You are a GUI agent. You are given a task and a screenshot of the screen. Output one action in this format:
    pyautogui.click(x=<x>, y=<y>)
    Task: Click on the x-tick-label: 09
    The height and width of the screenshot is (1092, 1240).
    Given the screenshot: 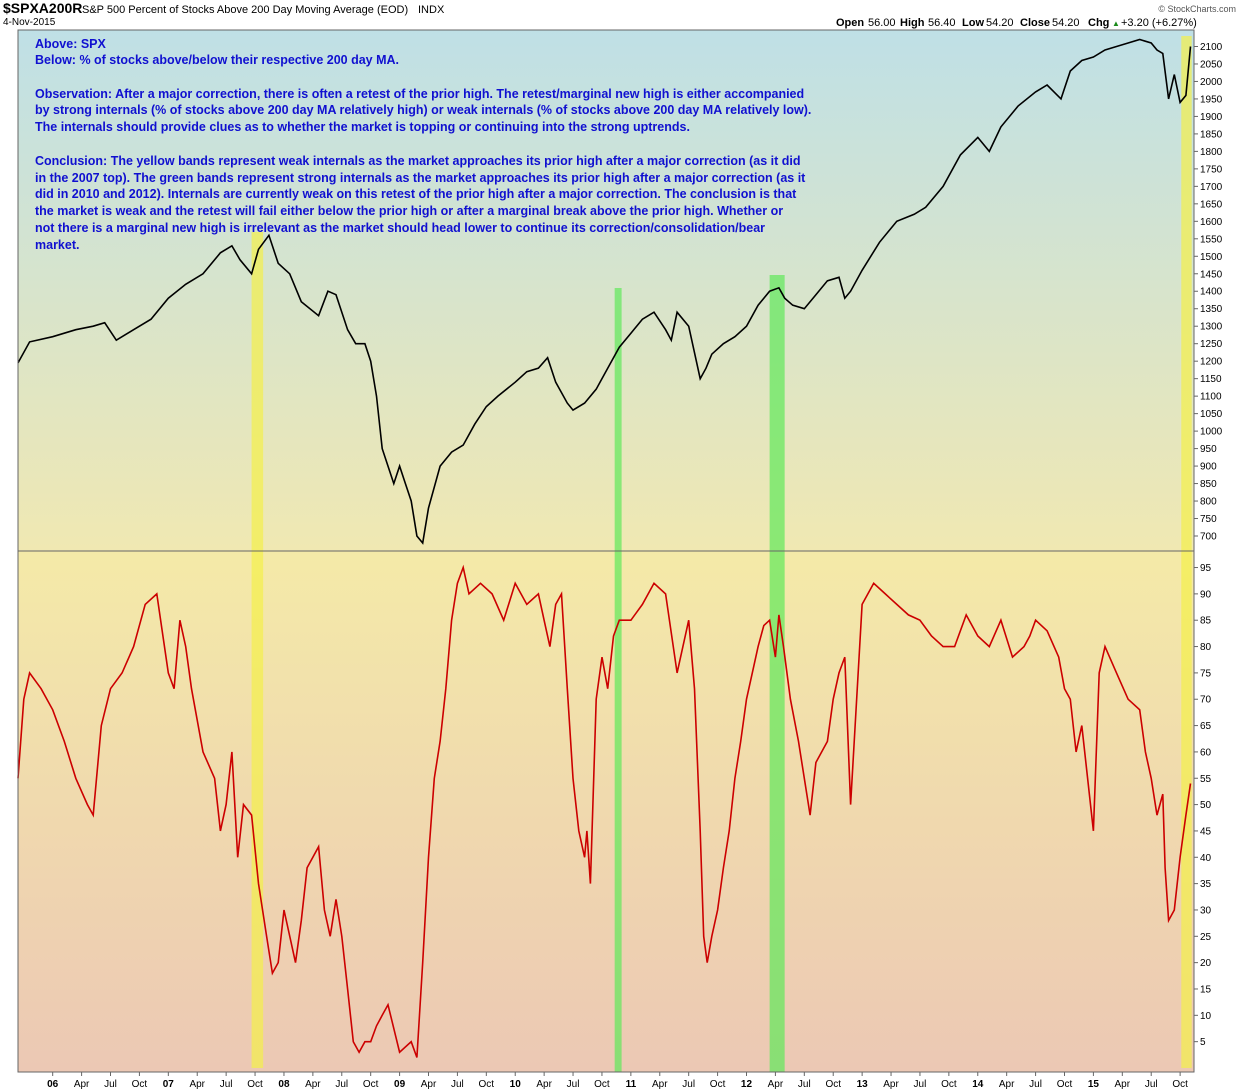 What is the action you would take?
    pyautogui.click(x=400, y=1084)
    